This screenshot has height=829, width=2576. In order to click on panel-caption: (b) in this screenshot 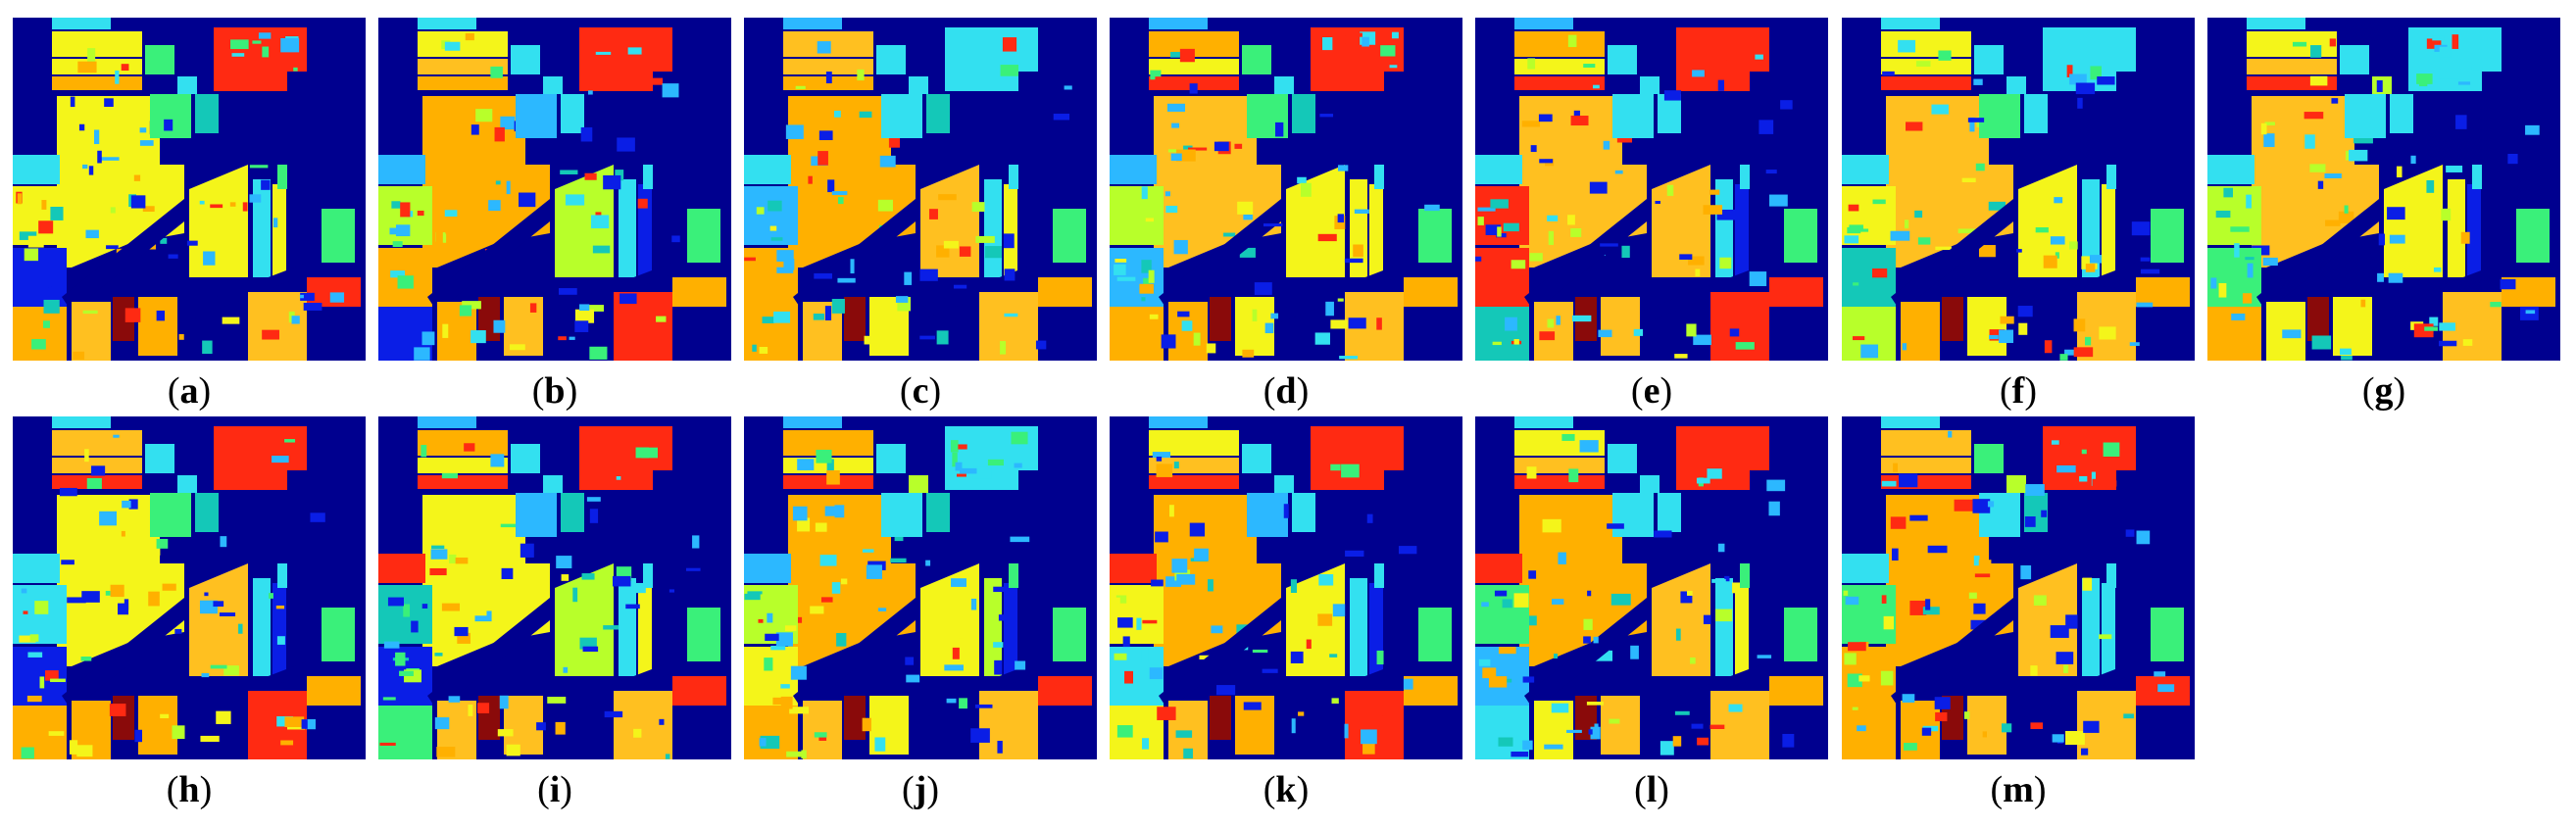, I will do `click(554, 391)`.